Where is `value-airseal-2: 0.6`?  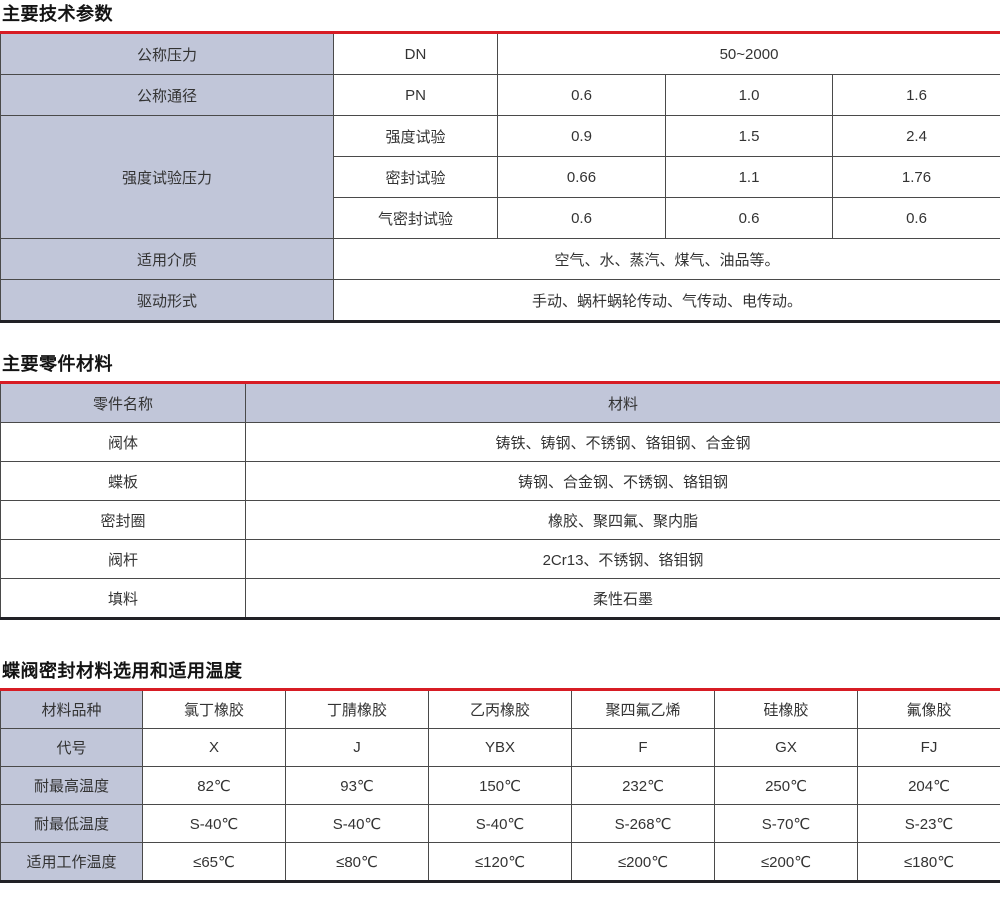
value-airseal-2: 0.6 is located at coordinates (749, 218).